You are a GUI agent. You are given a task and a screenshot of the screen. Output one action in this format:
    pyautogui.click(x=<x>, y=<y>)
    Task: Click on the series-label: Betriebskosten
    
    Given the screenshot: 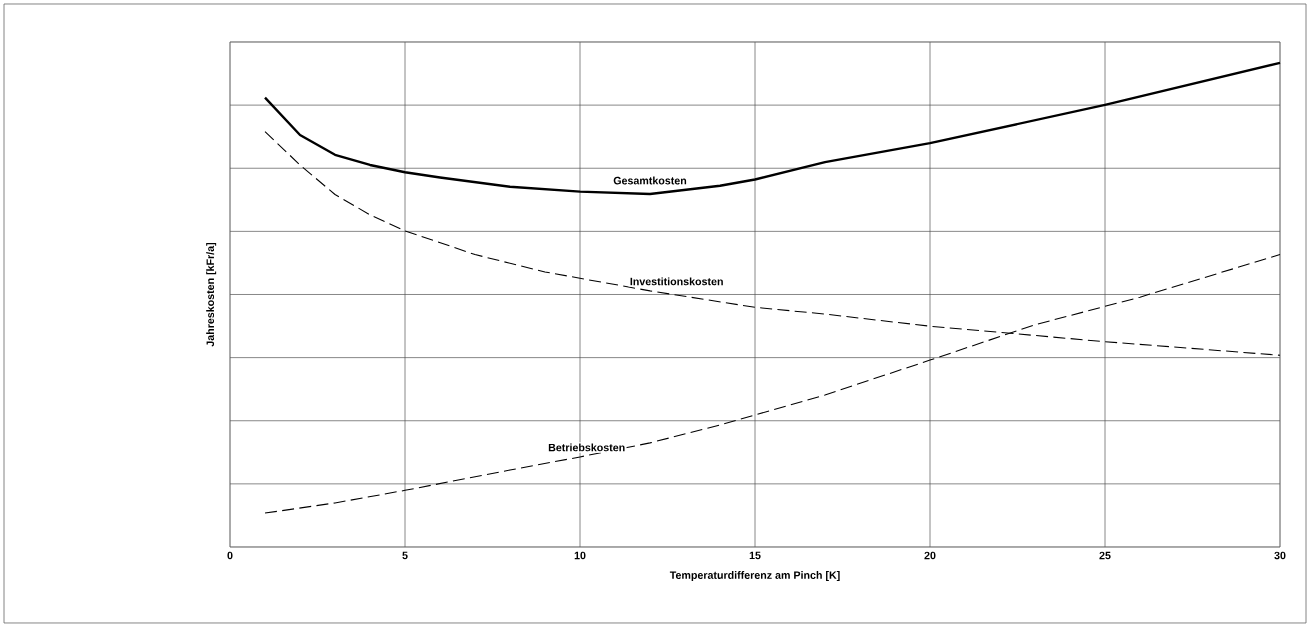 What is the action you would take?
    pyautogui.click(x=586, y=447)
    